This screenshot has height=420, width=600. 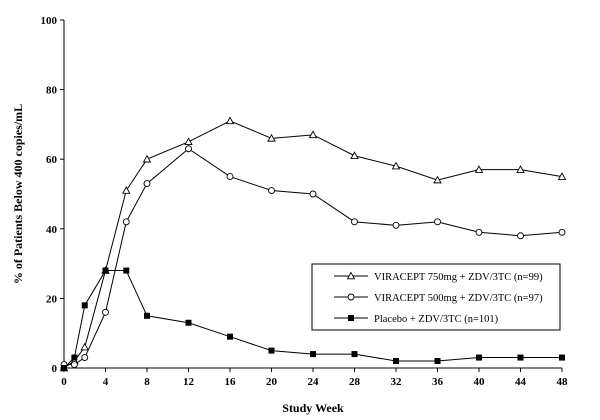 I want to click on x-axis-ticks: 0 4 8 12 16 20 24 28 32 36 40 44 48, so click(x=314, y=378).